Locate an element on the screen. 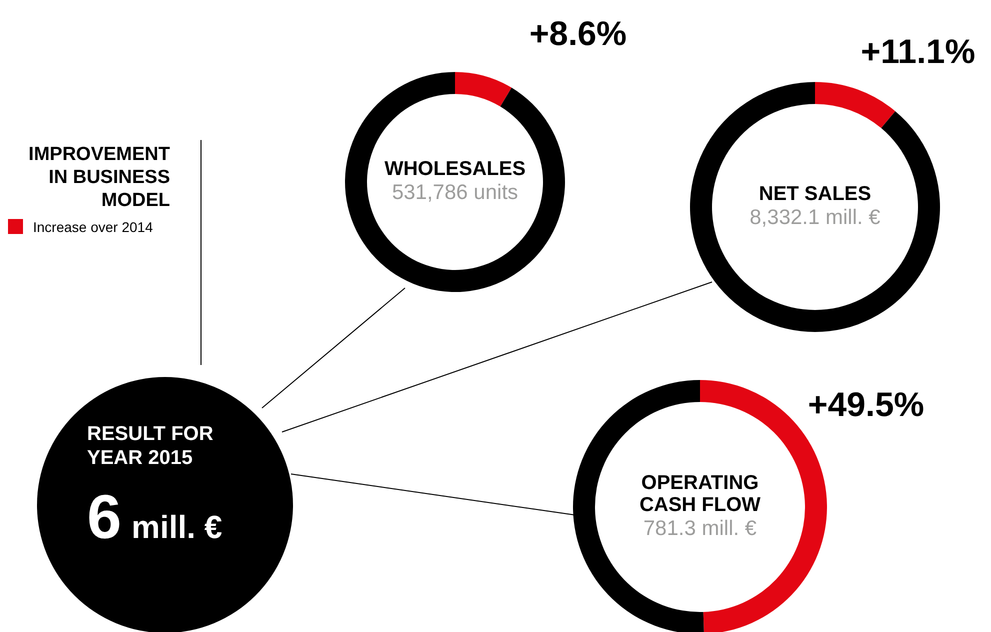 The width and height of the screenshot is (991, 632). legend-title: IMPROVEMENT IN BUSINESS MODEL is located at coordinates (99, 177).